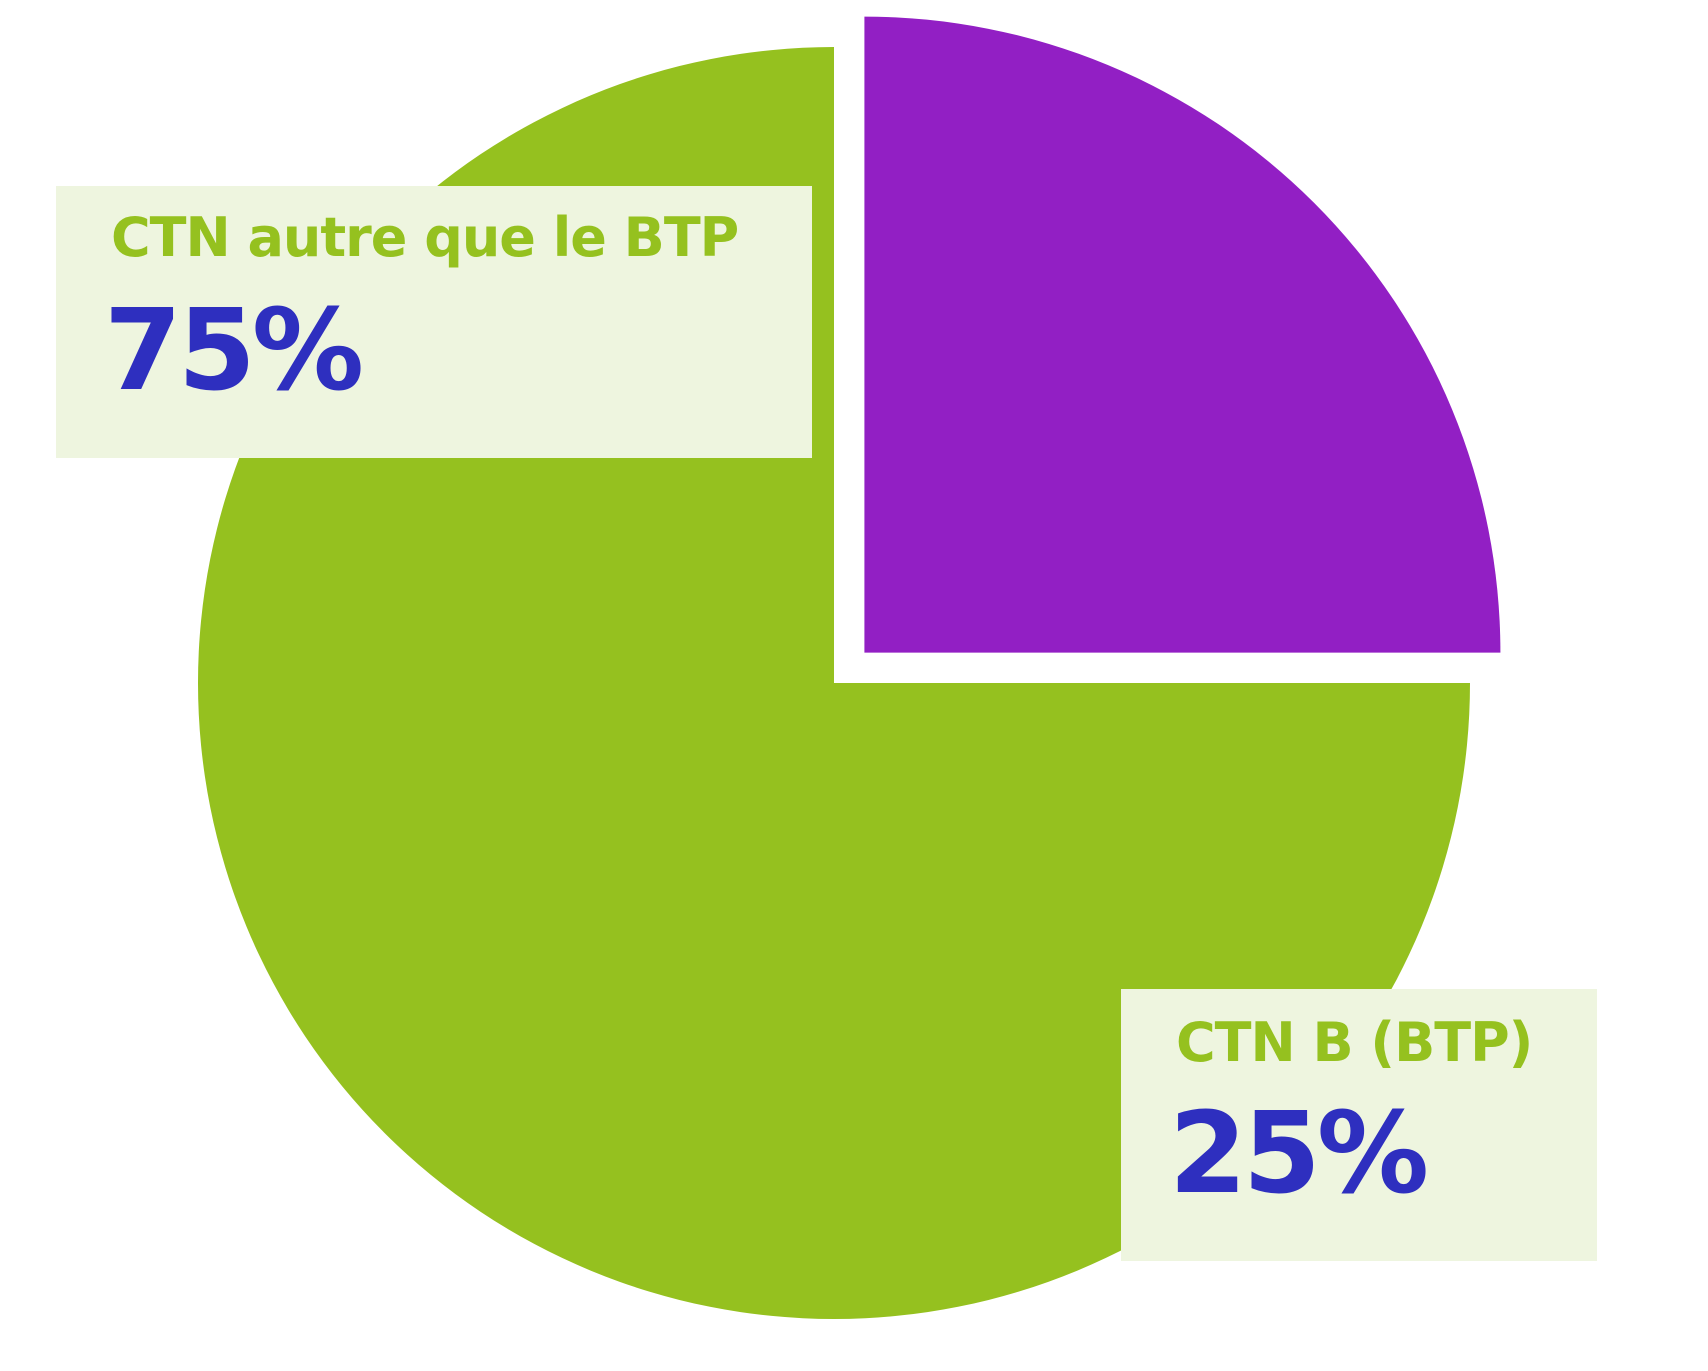 Image resolution: width=1708 pixels, height=1371 pixels. I want to click on slice-label-value: 75%, so click(234, 351).